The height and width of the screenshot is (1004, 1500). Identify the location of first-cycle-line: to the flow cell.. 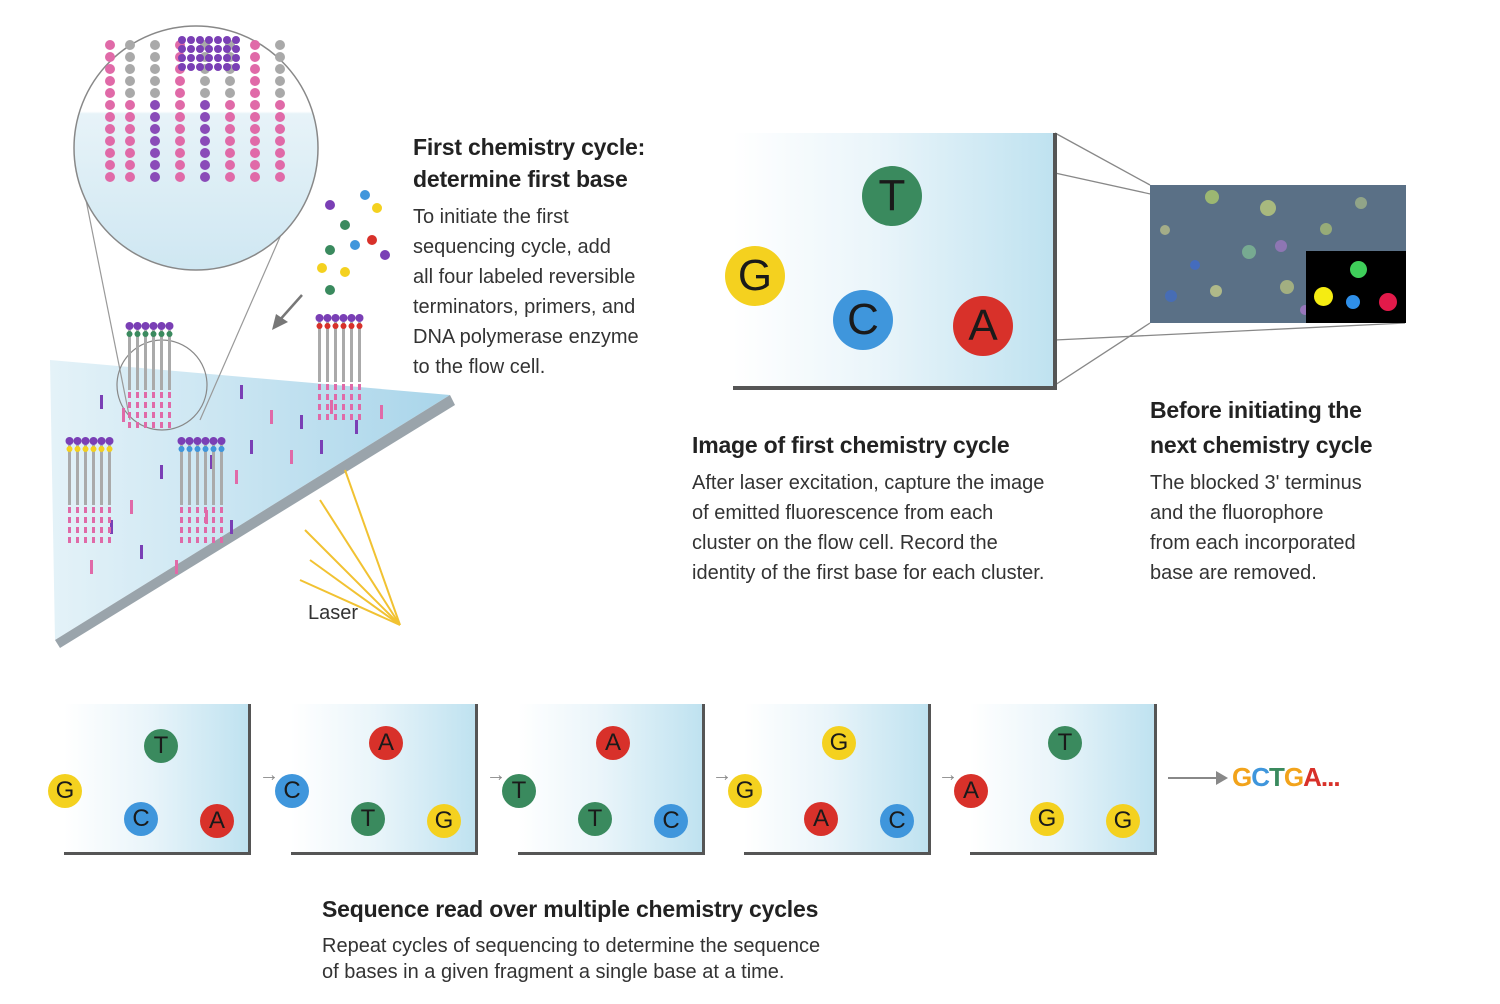
(479, 367).